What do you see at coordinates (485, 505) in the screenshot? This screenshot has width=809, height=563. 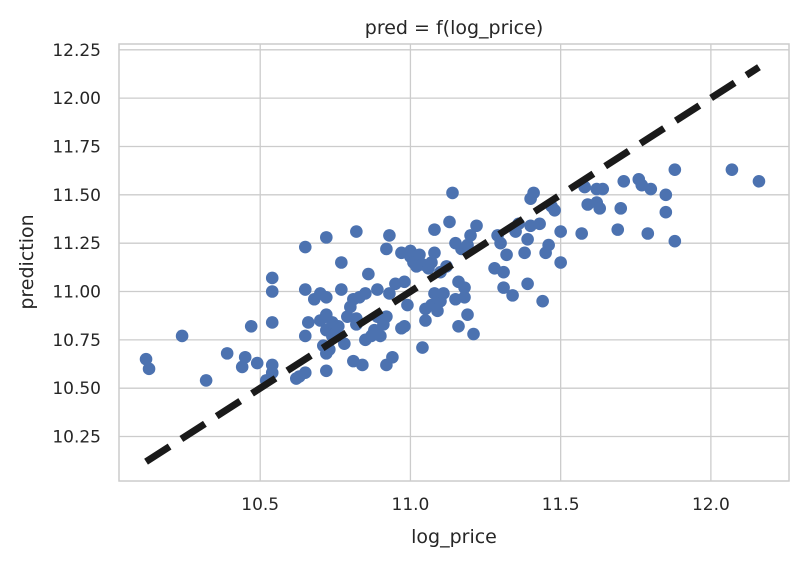 I see `x-tick-labels: 10.5 11.0 11.5 12.0` at bounding box center [485, 505].